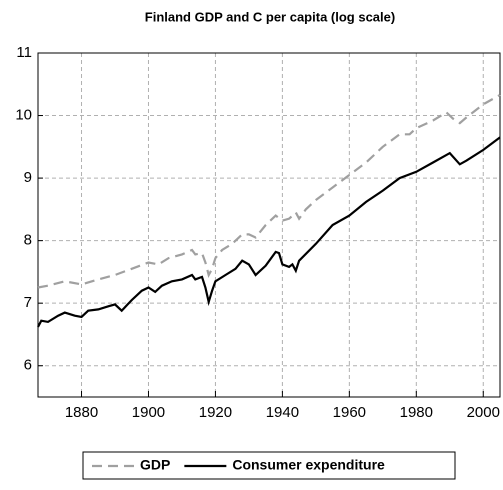 This screenshot has height=490, width=503. What do you see at coordinates (308, 465) in the screenshot?
I see `legend-label: Consumer expenditure` at bounding box center [308, 465].